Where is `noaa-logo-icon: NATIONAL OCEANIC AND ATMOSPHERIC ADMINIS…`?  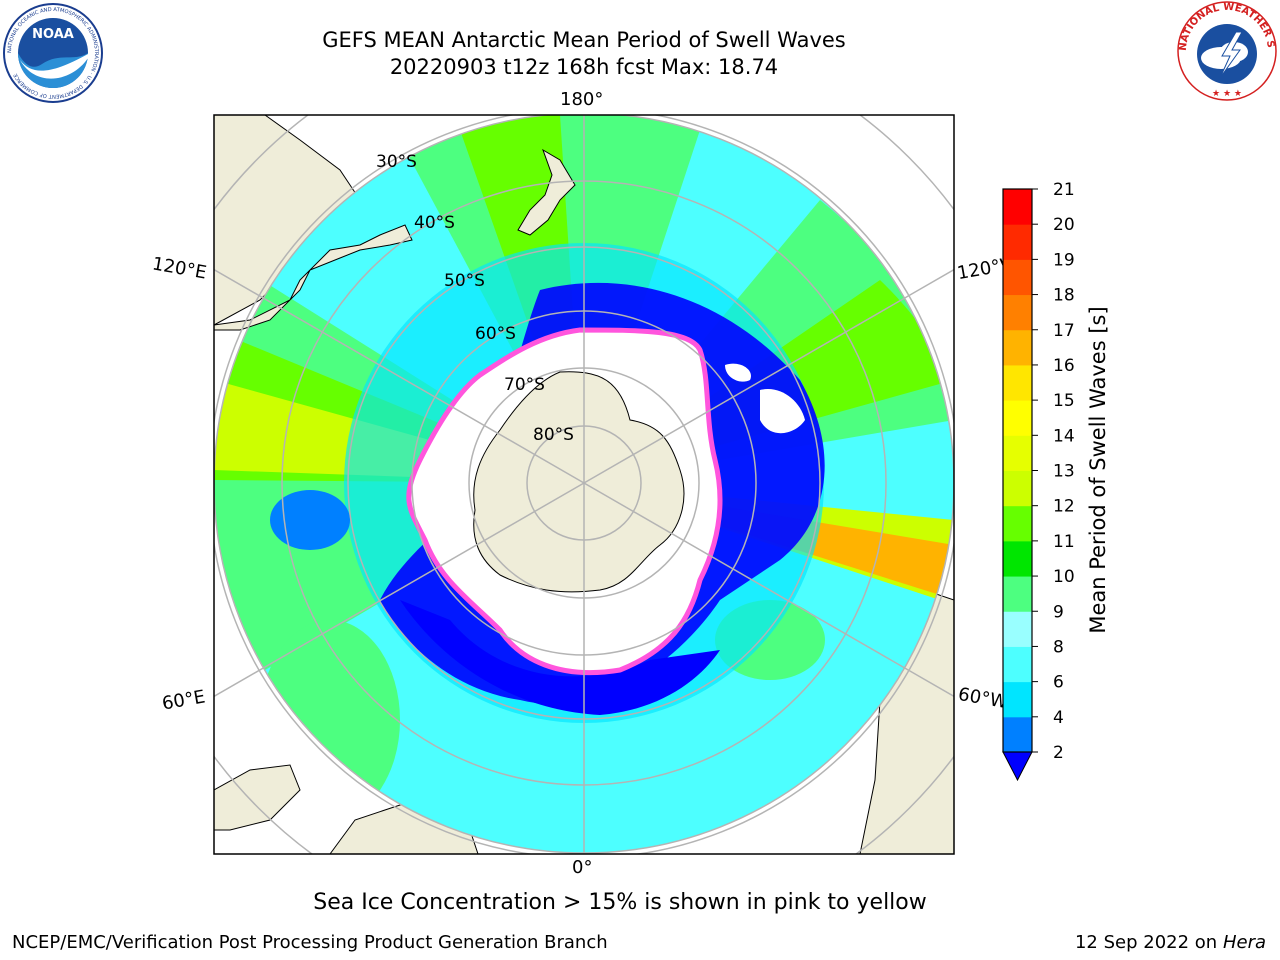
noaa-logo-icon: NATIONAL OCEANIC AND ATMOSPHERIC ADMINIS… is located at coordinates (53, 53).